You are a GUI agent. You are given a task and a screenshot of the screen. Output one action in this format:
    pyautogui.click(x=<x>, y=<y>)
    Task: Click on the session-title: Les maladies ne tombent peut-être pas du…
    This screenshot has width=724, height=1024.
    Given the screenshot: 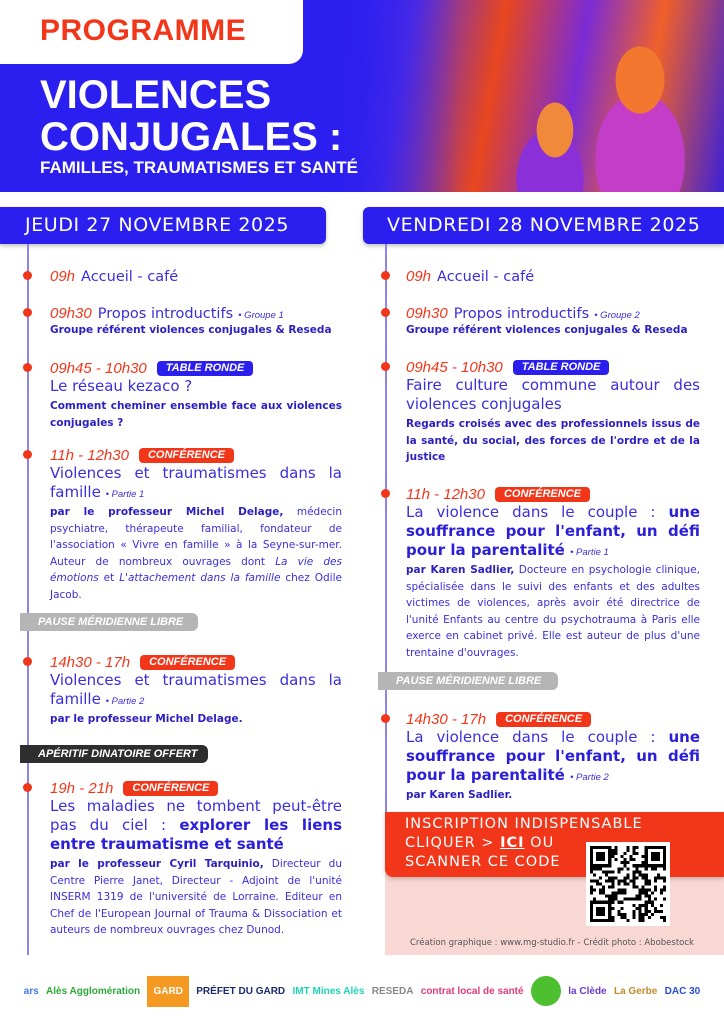 What is the action you would take?
    pyautogui.click(x=196, y=825)
    